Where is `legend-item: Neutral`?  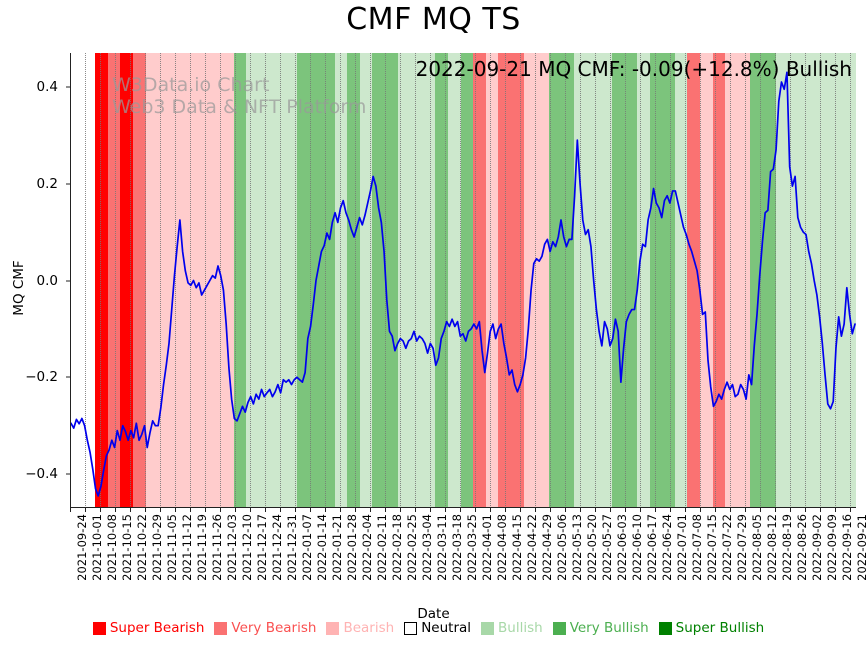 legend-item: Neutral is located at coordinates (437, 628).